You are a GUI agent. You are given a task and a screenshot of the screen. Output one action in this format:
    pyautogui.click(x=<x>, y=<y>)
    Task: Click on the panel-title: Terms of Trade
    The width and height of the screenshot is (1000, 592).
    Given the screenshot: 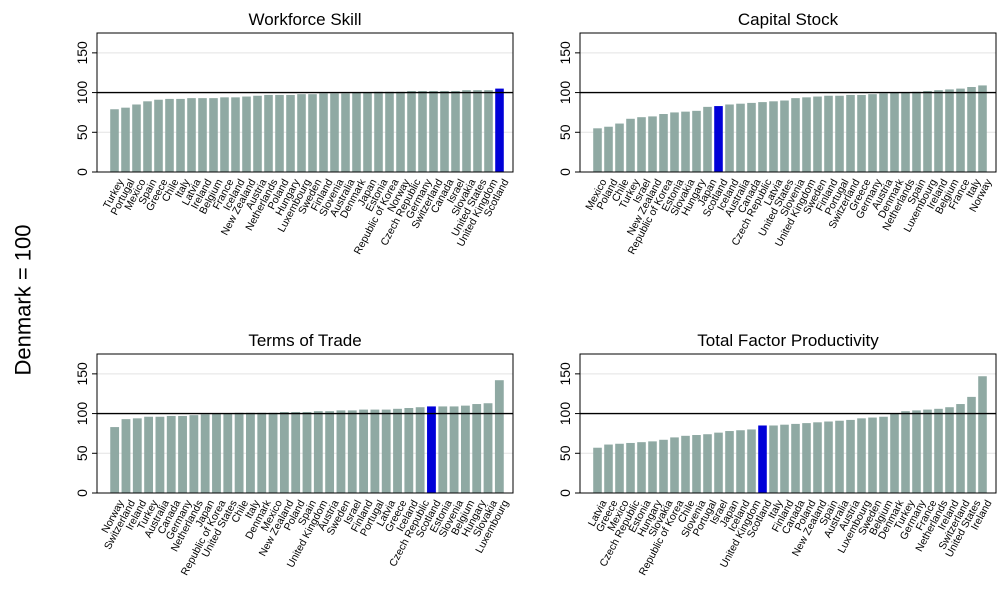 What is the action you would take?
    pyautogui.click(x=304, y=340)
    